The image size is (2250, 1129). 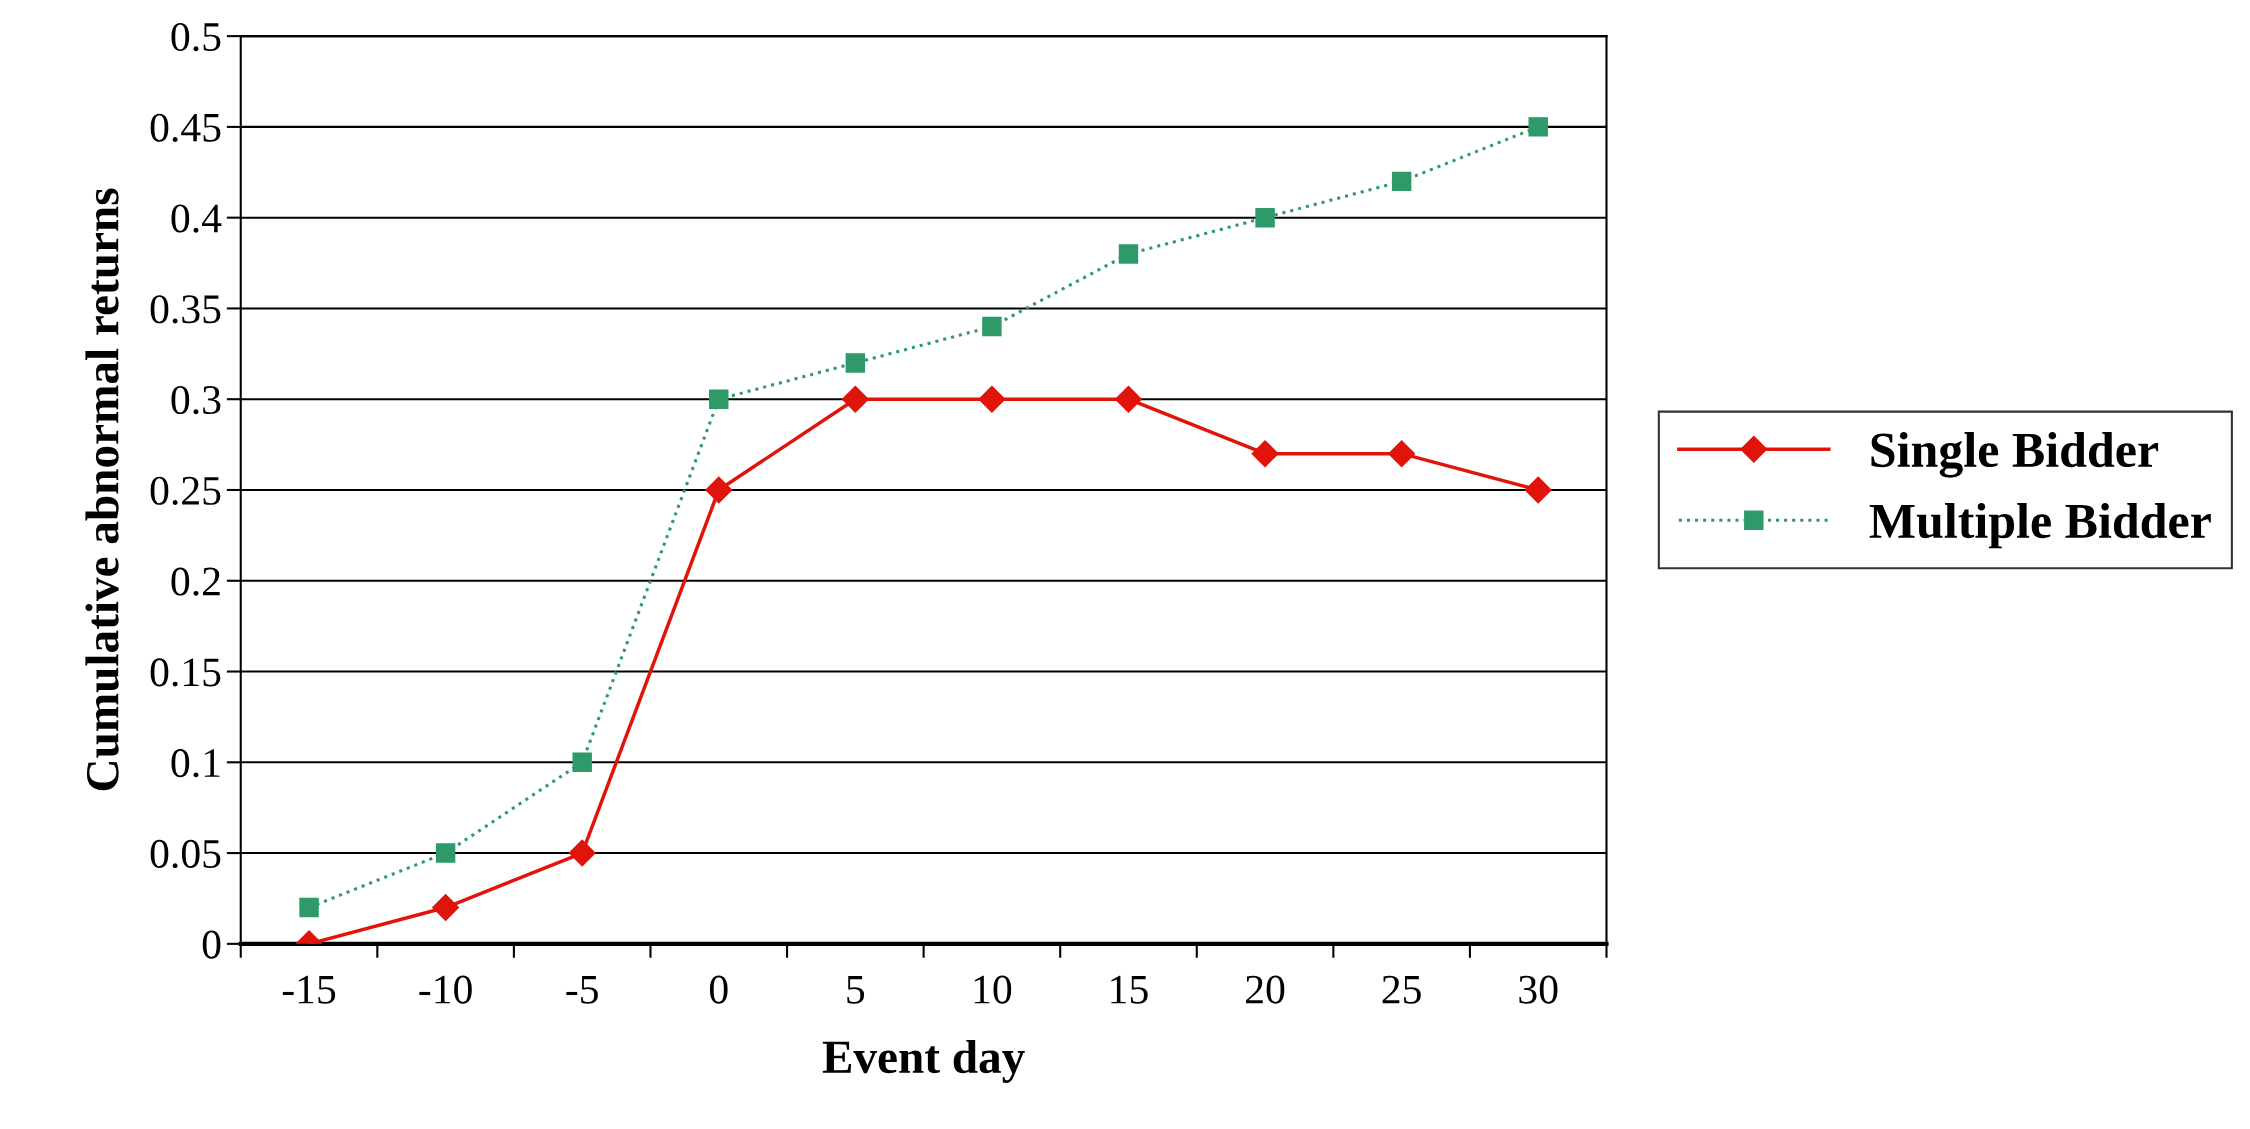 I want to click on y-tick-label: 0.5, so click(x=196, y=37).